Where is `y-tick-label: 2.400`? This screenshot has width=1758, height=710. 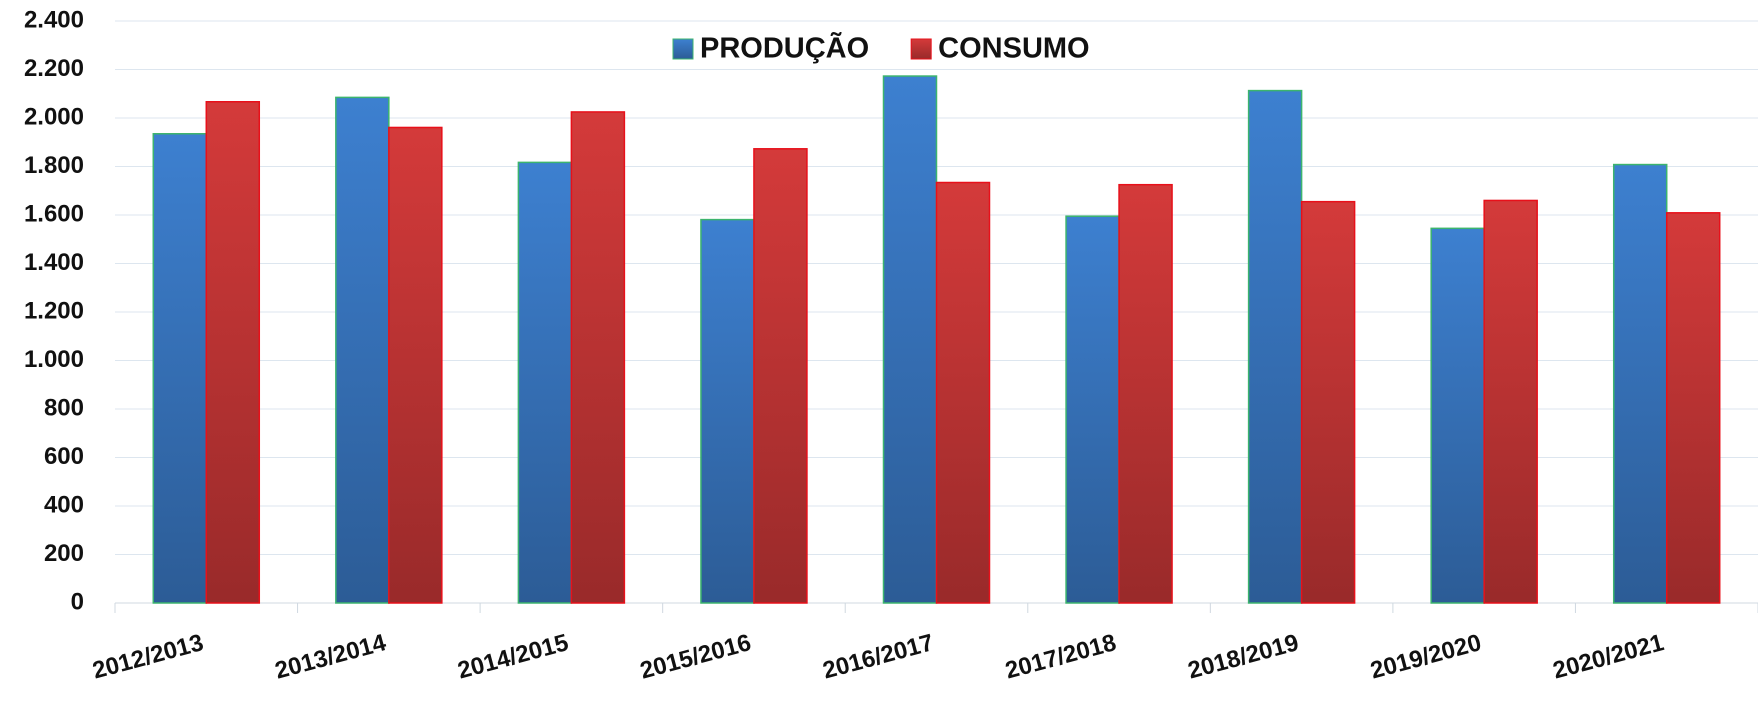
y-tick-label: 2.400 is located at coordinates (54, 19).